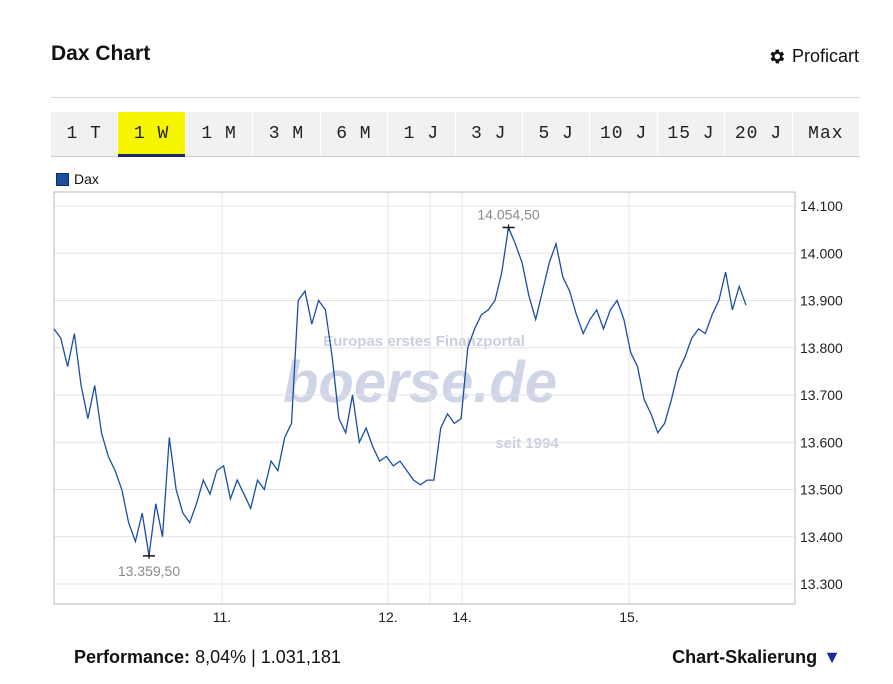  I want to click on tab-15j: 15 J, so click(692, 134).